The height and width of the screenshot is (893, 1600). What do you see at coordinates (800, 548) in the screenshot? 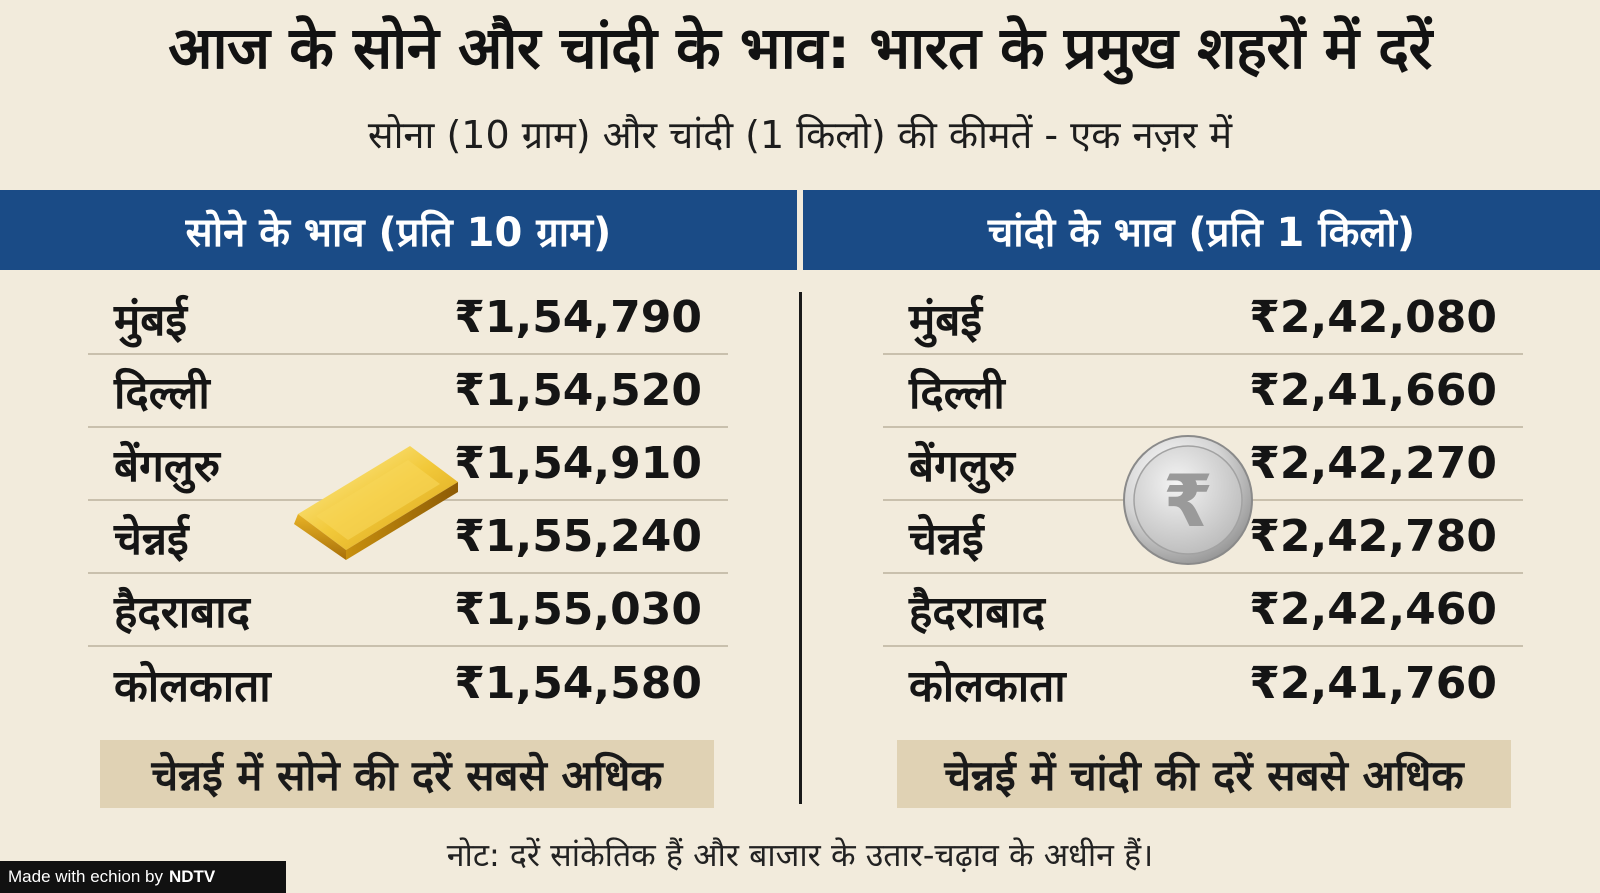
I see `column-divider` at bounding box center [800, 548].